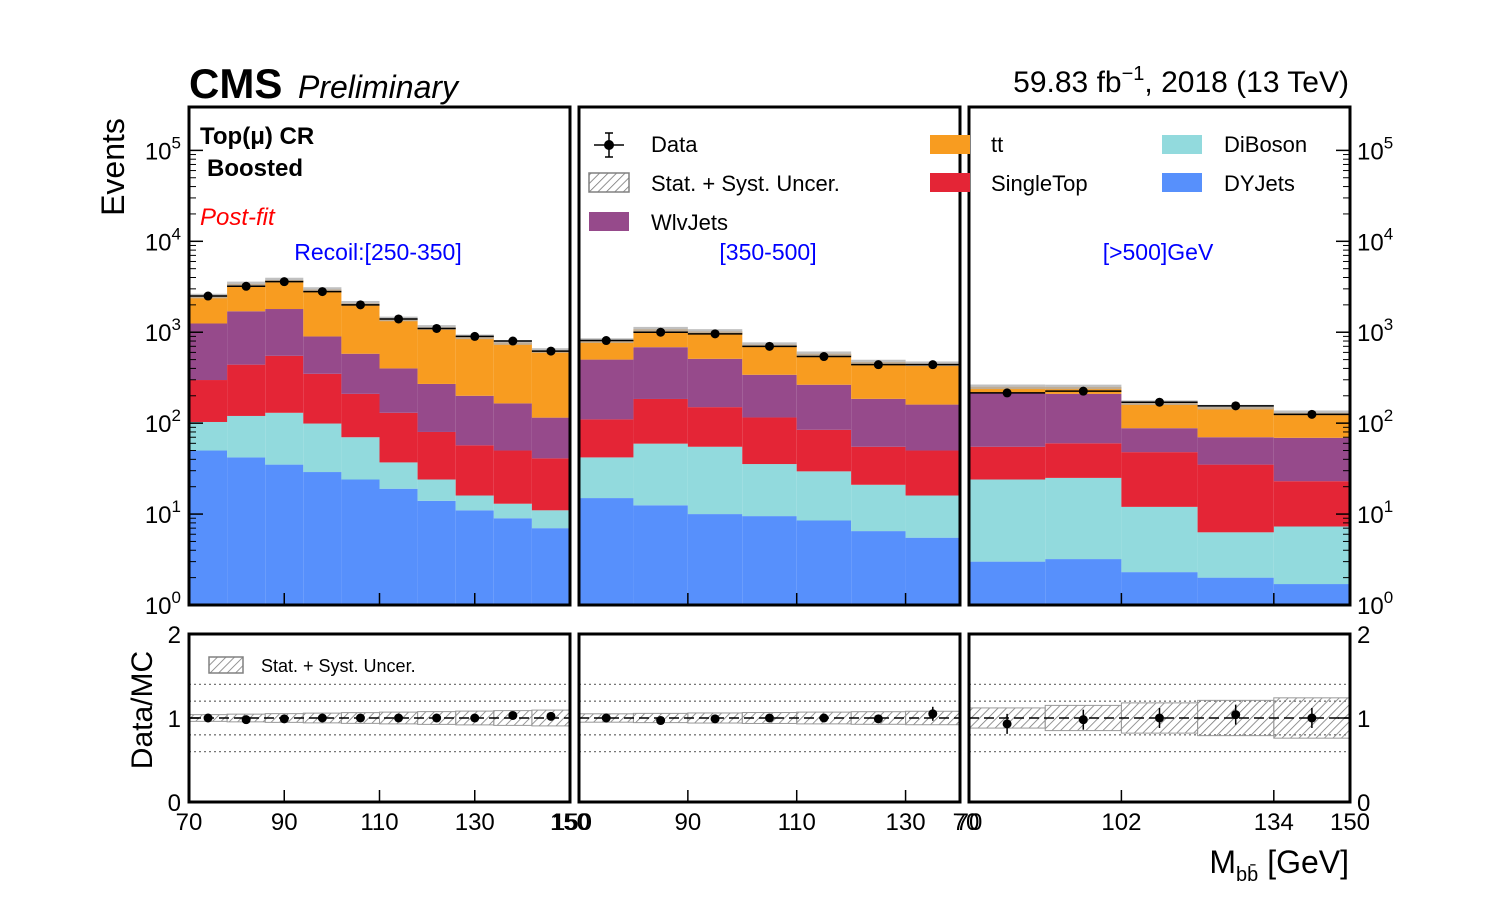 This screenshot has height=905, width=1500. What do you see at coordinates (475, 336) in the screenshot?
I see `data-point-p1-b8` at bounding box center [475, 336].